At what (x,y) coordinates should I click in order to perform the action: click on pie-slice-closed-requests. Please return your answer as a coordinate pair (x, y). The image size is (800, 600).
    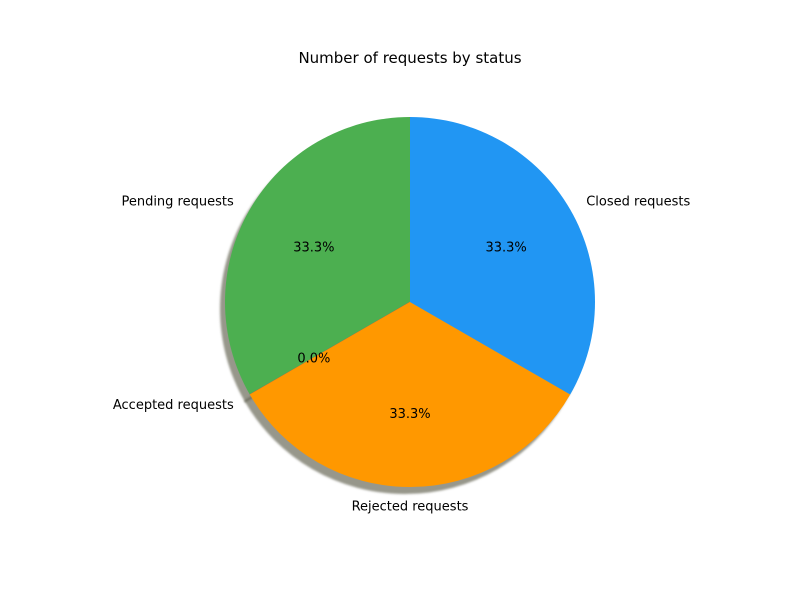
    Looking at the image, I should click on (502, 256).